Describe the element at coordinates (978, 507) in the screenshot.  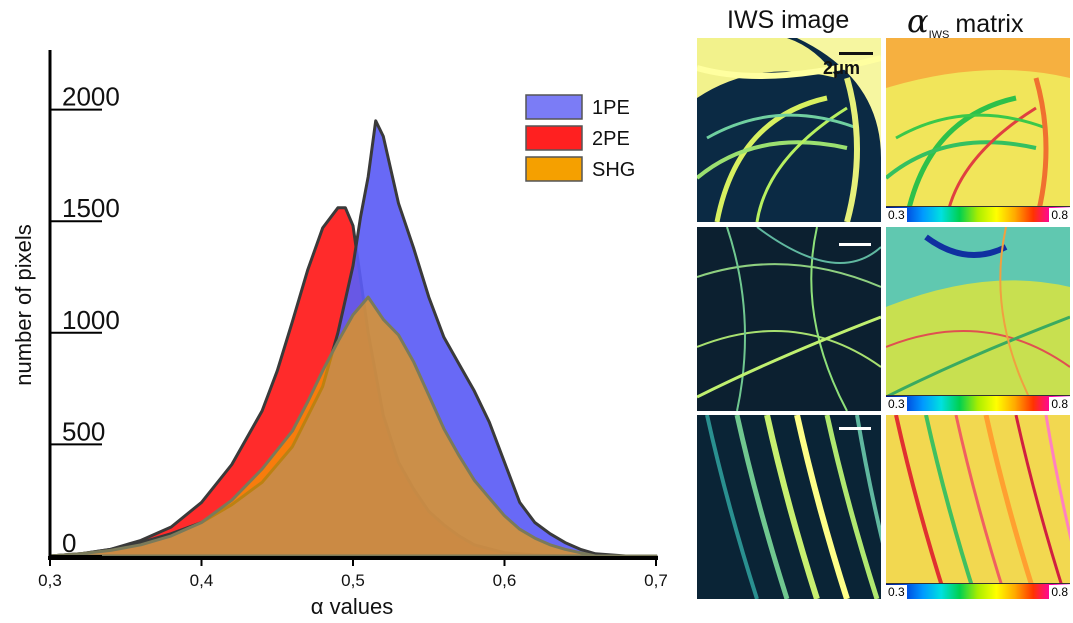
I see `alpha-matrix-tile-3: 0.3 0.8` at that location.